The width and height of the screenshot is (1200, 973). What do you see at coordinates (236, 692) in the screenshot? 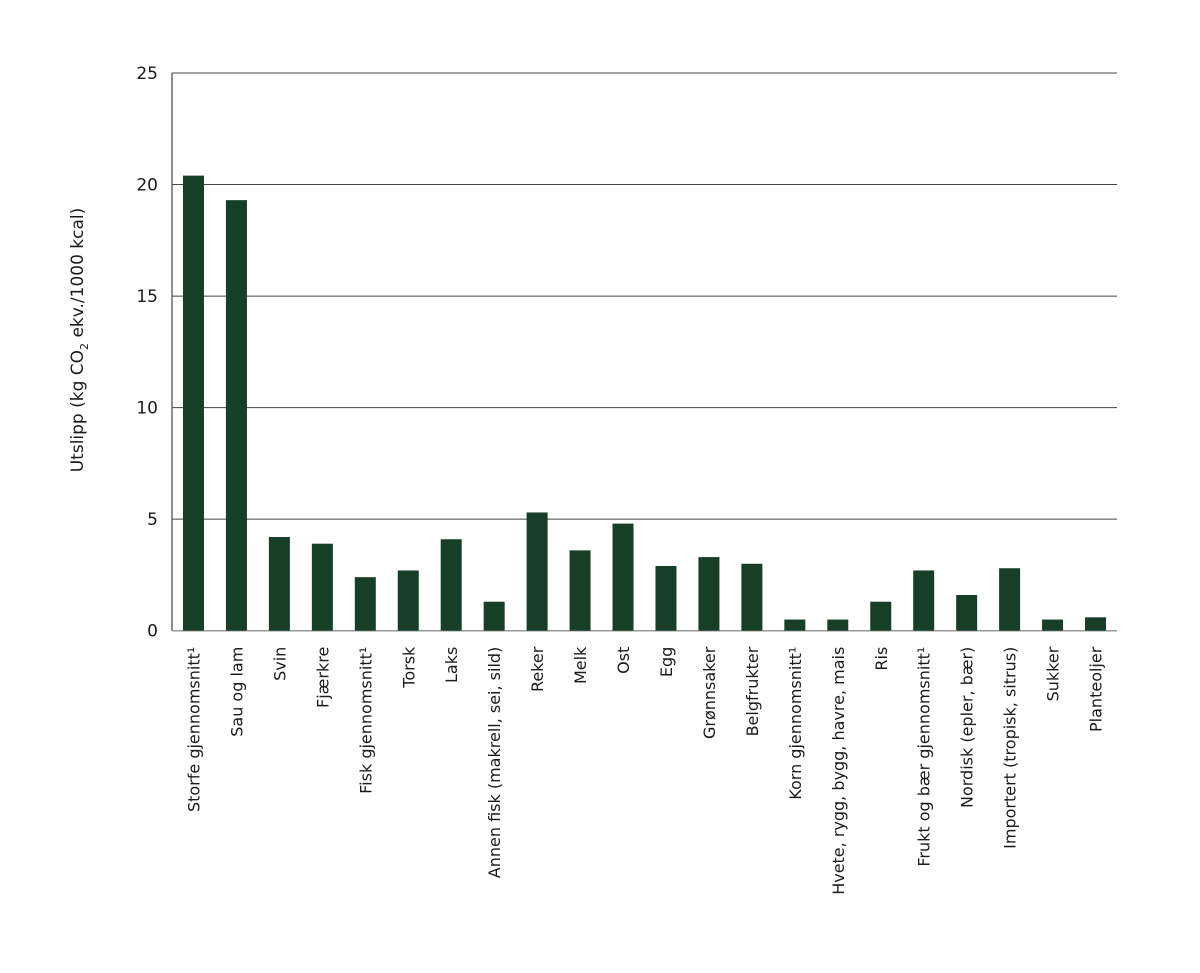
I see `x-tick-label: Sau og lam` at bounding box center [236, 692].